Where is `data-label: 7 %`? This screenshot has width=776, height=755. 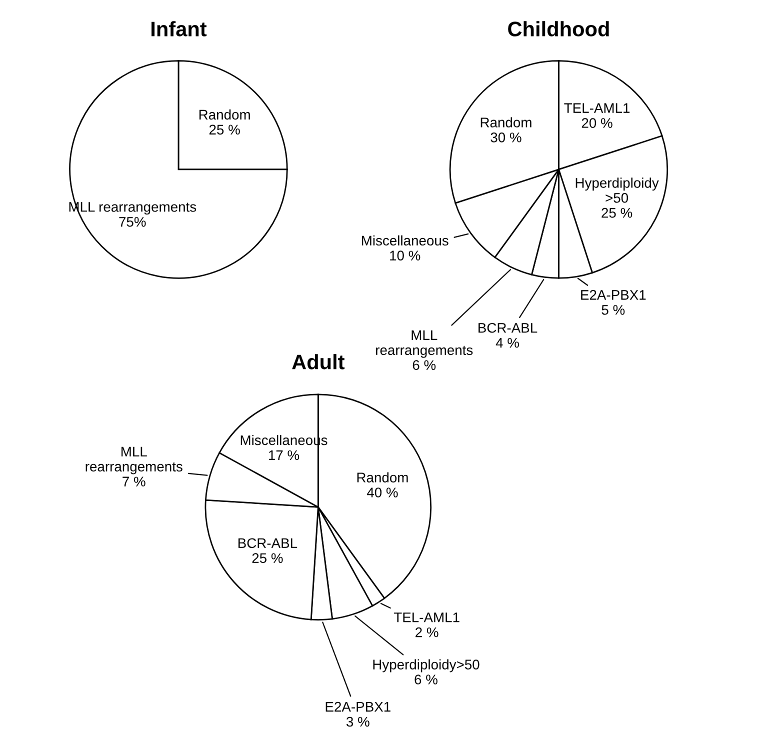
data-label: 7 % is located at coordinates (134, 481).